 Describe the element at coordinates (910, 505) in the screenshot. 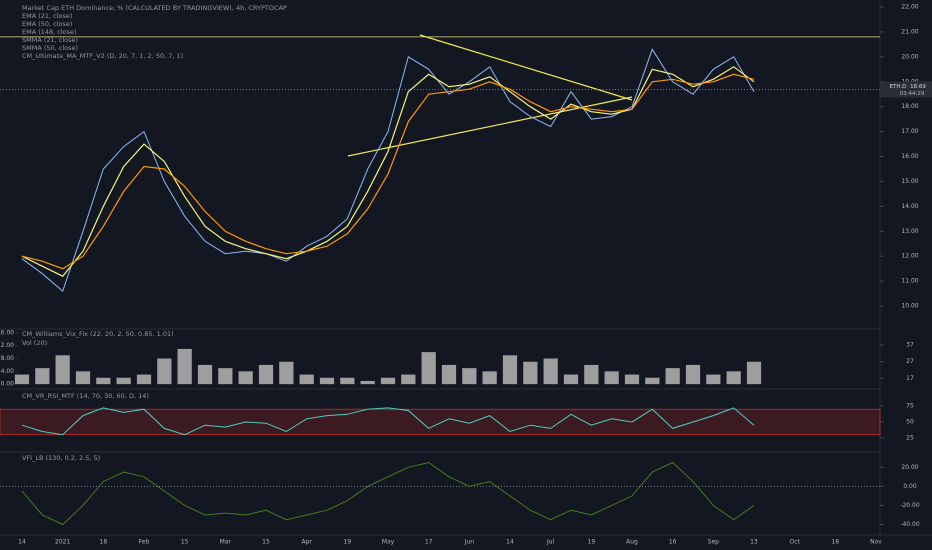

I see `y-tick-label: -20.00` at that location.